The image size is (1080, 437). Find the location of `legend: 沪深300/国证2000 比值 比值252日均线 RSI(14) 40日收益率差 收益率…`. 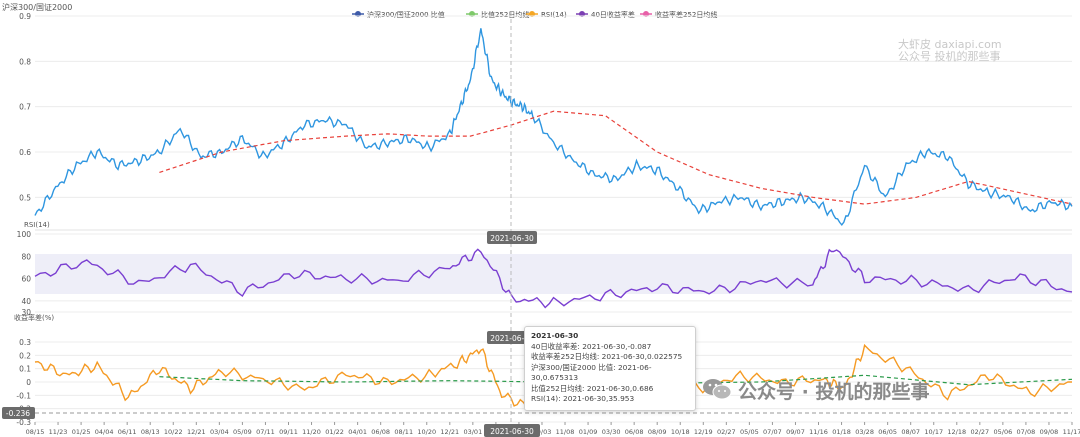

legend: 沪深300/国证2000 比值 比值252日均线 RSI(14) 40日收益率差 收益率… is located at coordinates (534, 14).